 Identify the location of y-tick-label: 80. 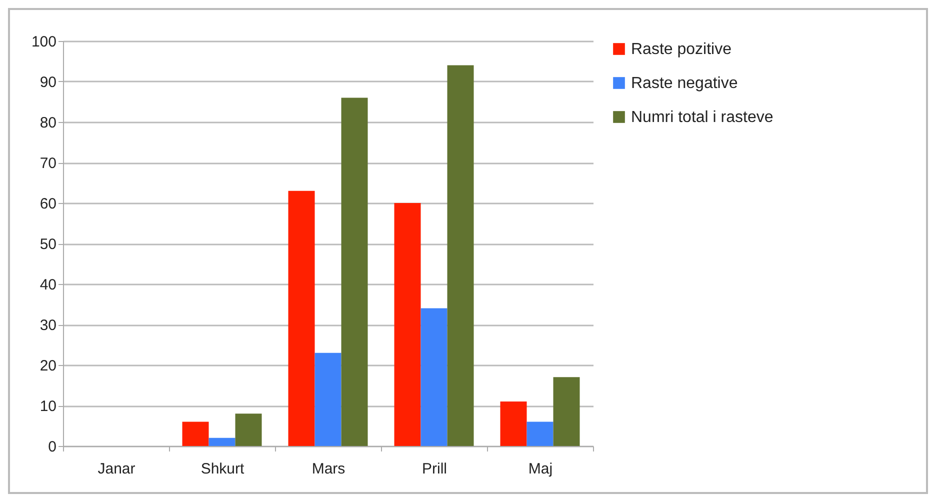
(48, 123).